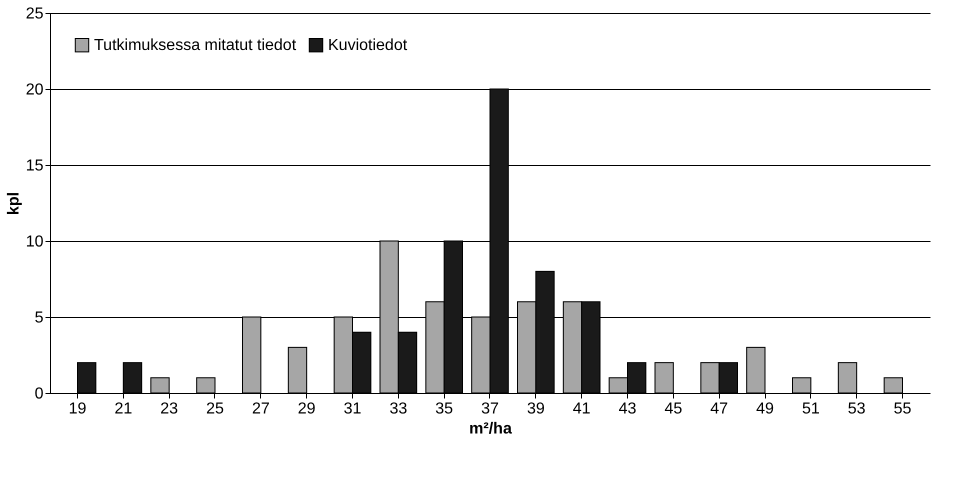  Describe the element at coordinates (398, 409) in the screenshot. I see `x-tick-label: 33` at that location.